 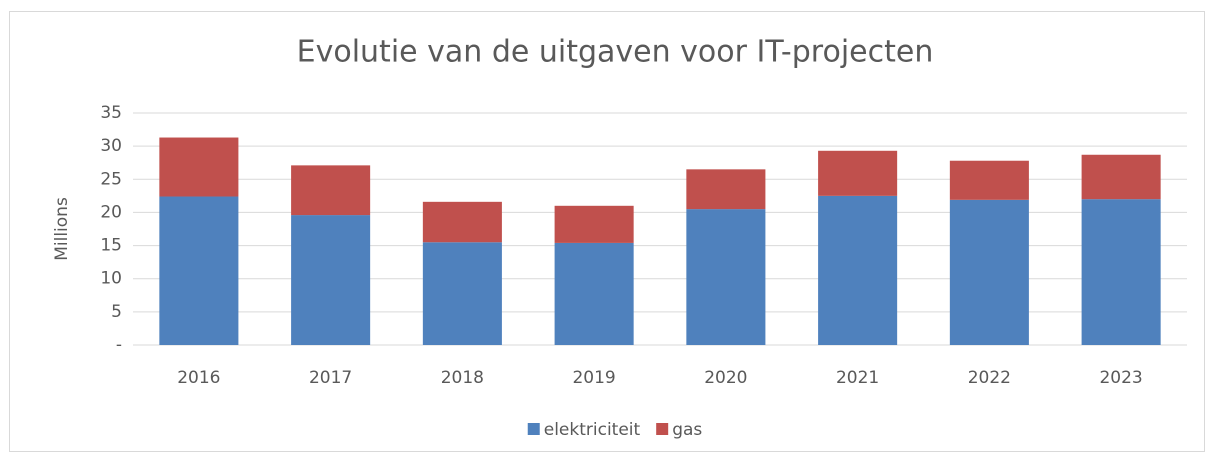 I want to click on x-tick-label: 2020, so click(x=725, y=378).